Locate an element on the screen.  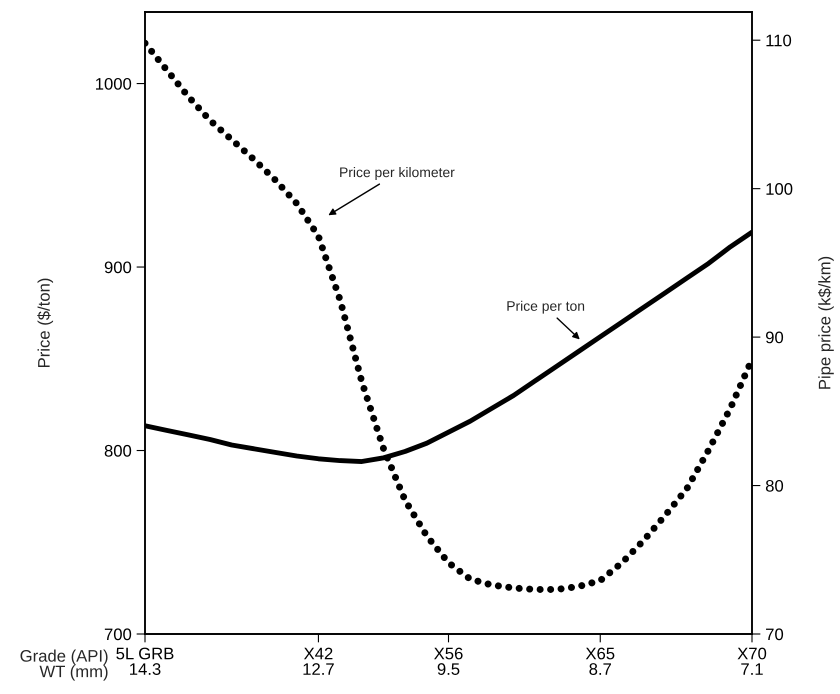
y-tick-label: 900 is located at coordinates (118, 267).